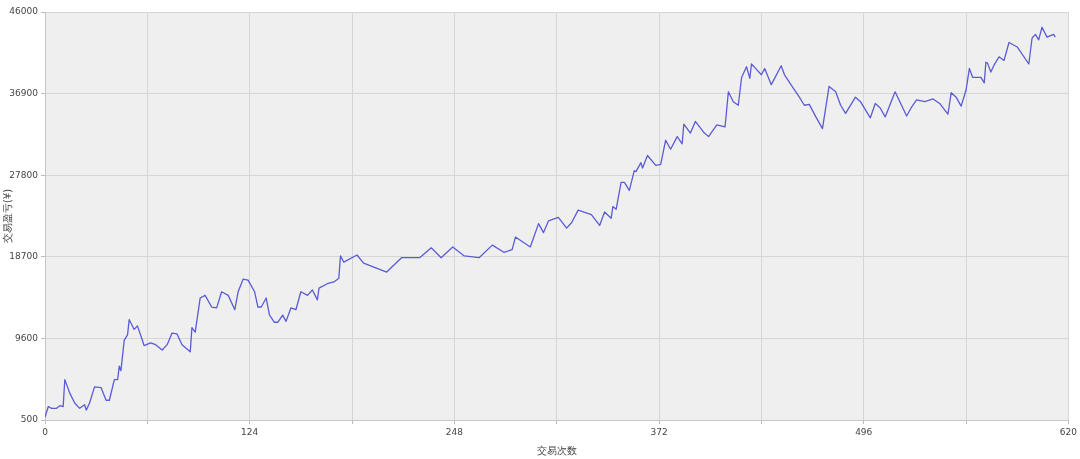 The image size is (1080, 459). What do you see at coordinates (556, 450) in the screenshot?
I see `x-axis-title: 交易次数` at bounding box center [556, 450].